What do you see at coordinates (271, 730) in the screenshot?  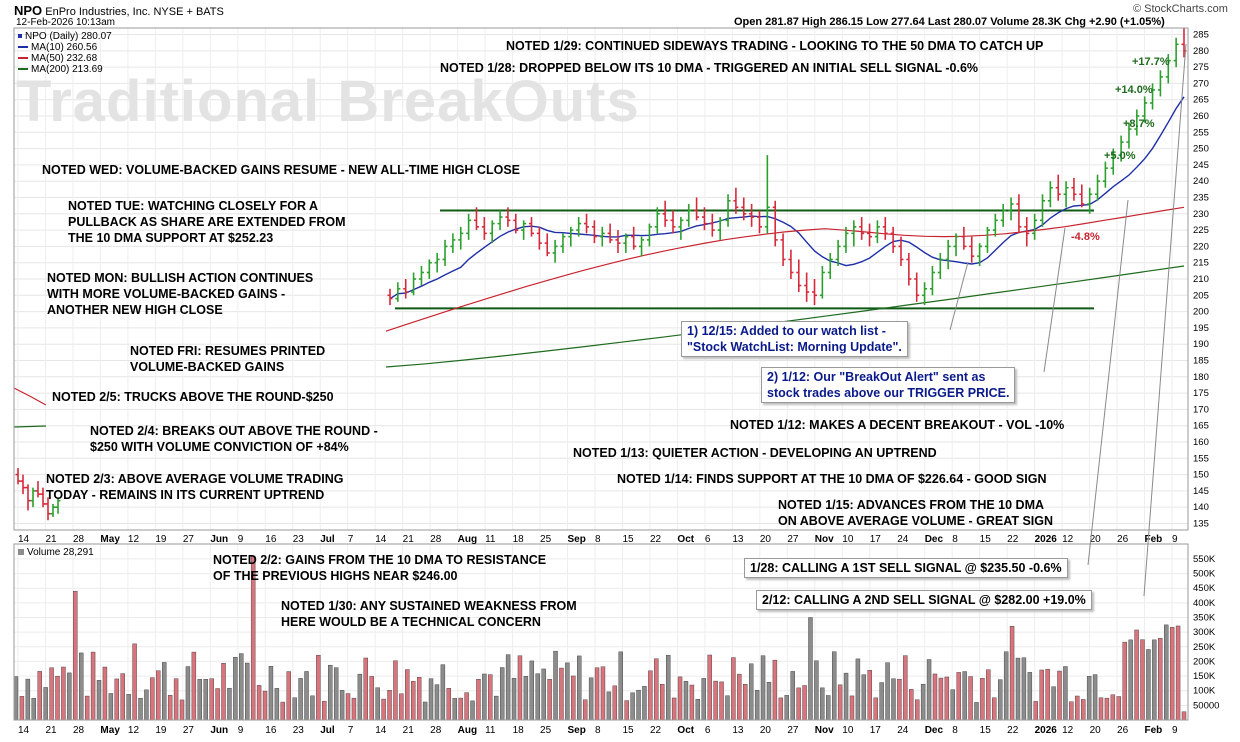 I see `date-tick-label-volume: 16` at bounding box center [271, 730].